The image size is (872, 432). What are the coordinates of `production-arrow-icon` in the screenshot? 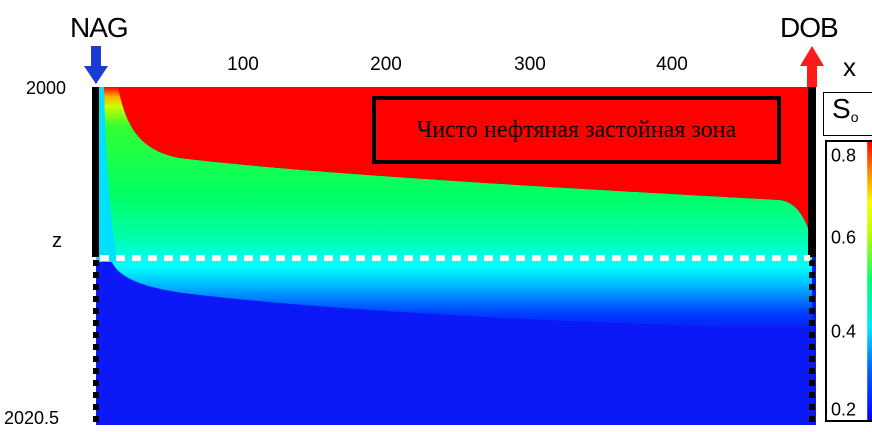 It's located at (812, 66).